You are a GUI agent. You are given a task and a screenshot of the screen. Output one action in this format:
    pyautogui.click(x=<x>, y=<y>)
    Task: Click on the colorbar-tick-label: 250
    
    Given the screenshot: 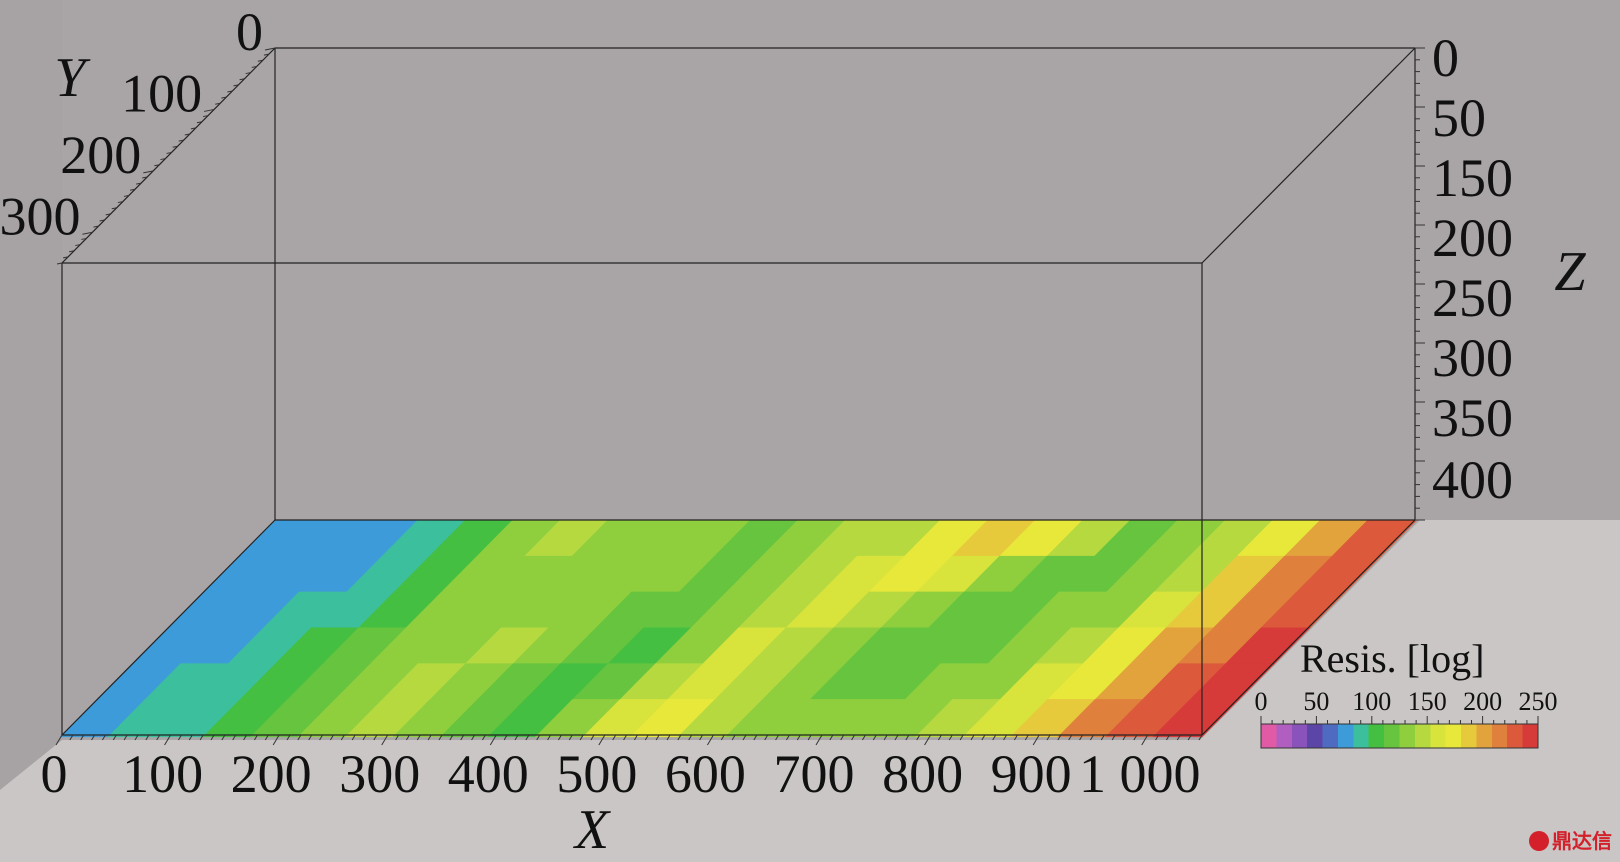 What is the action you would take?
    pyautogui.click(x=1538, y=701)
    